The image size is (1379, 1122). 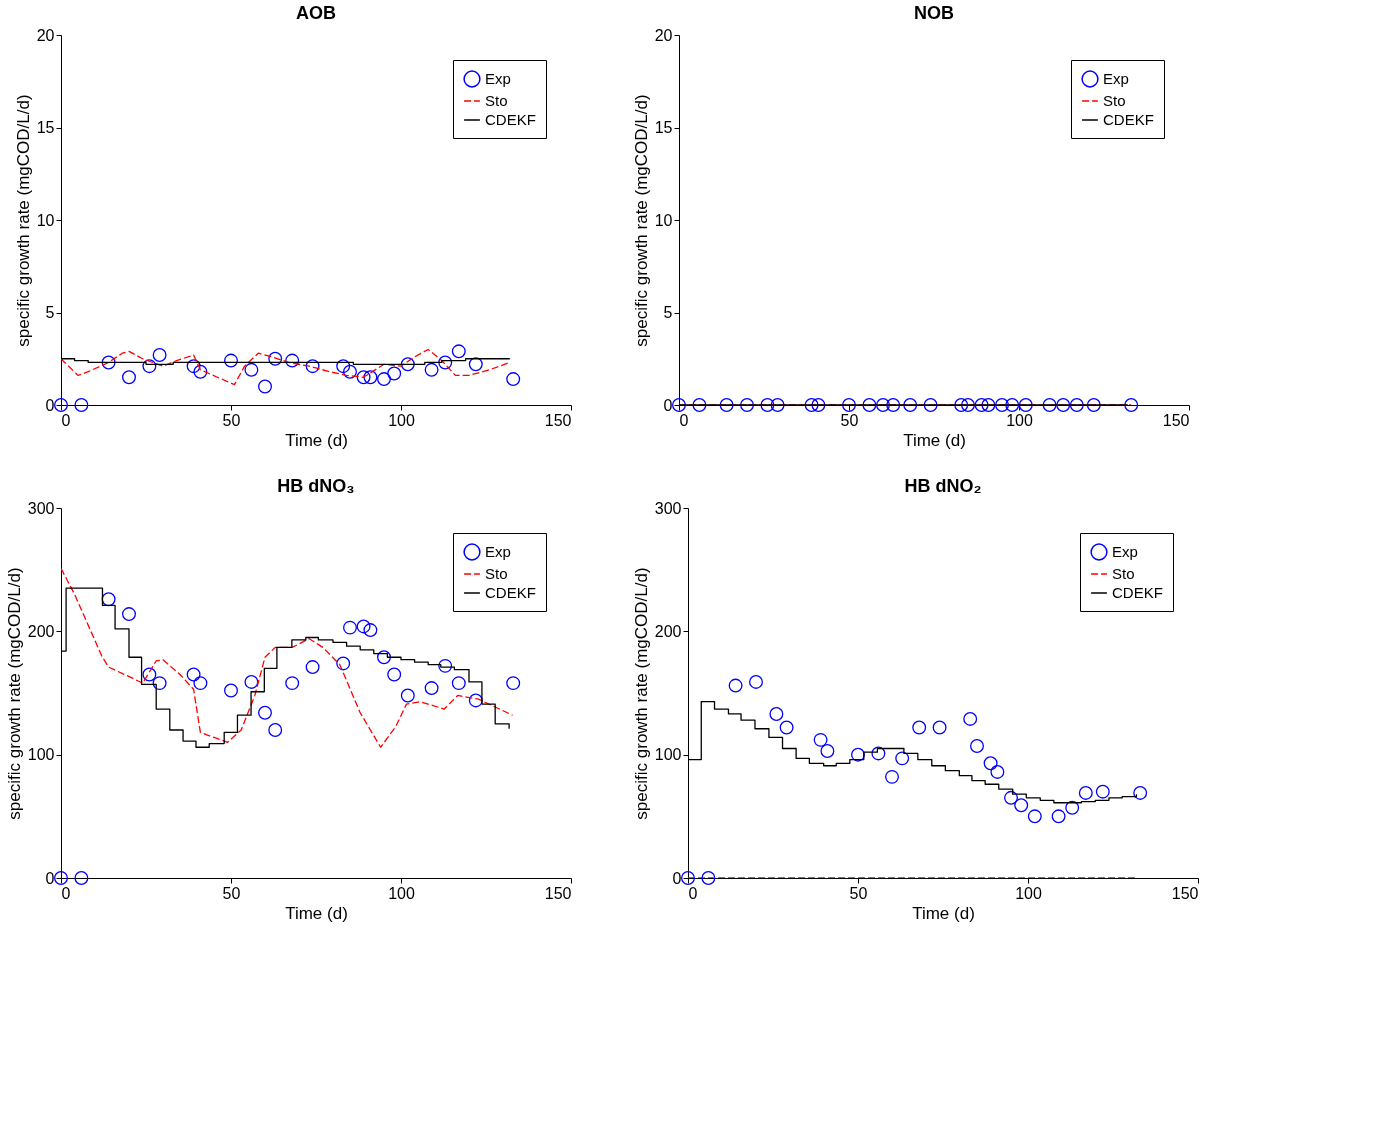 What do you see at coordinates (286, 367) in the screenshot?
I see `line-series` at bounding box center [286, 367].